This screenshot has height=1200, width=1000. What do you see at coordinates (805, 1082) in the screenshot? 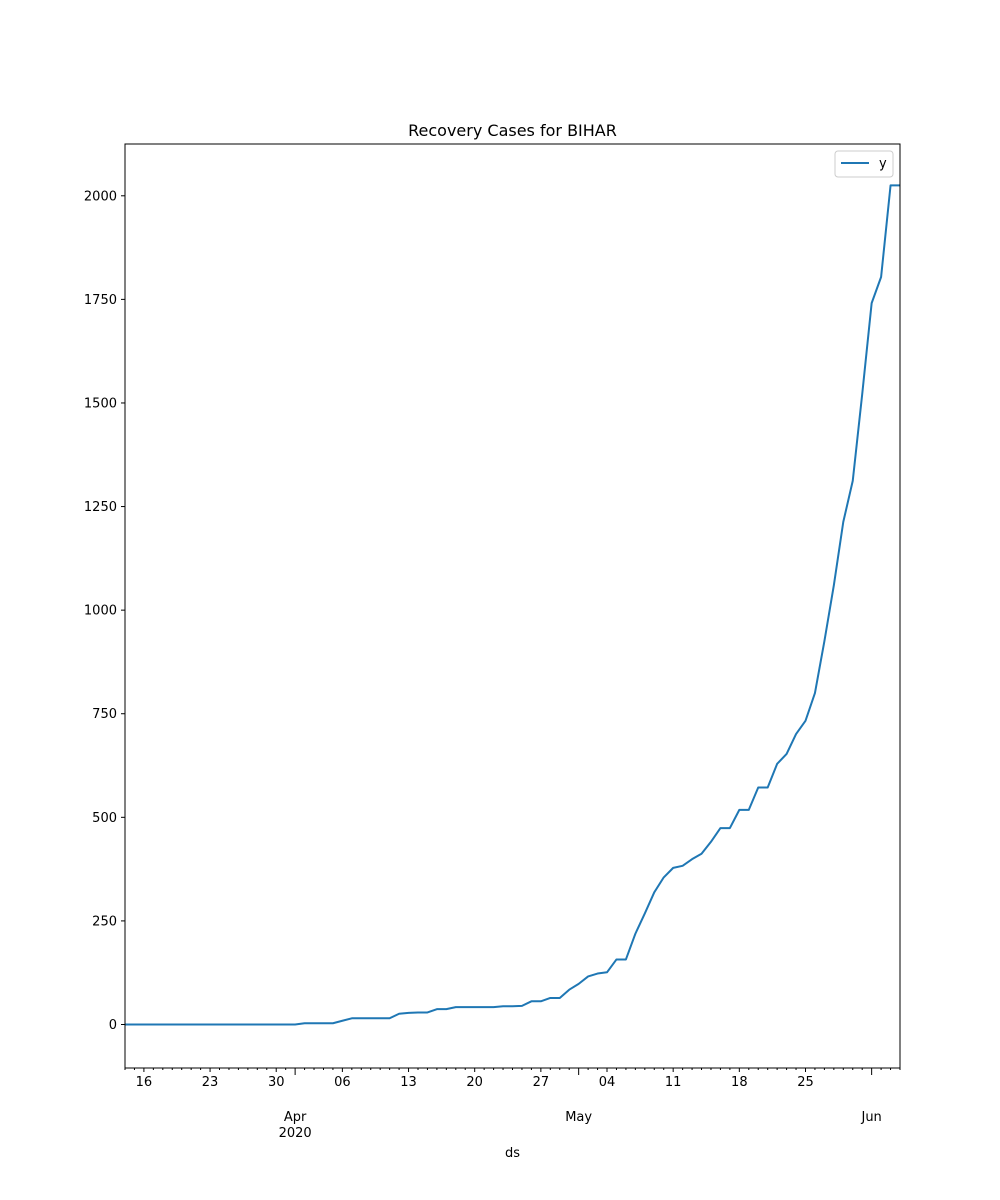
I see `x-tick-label: 25` at bounding box center [805, 1082].